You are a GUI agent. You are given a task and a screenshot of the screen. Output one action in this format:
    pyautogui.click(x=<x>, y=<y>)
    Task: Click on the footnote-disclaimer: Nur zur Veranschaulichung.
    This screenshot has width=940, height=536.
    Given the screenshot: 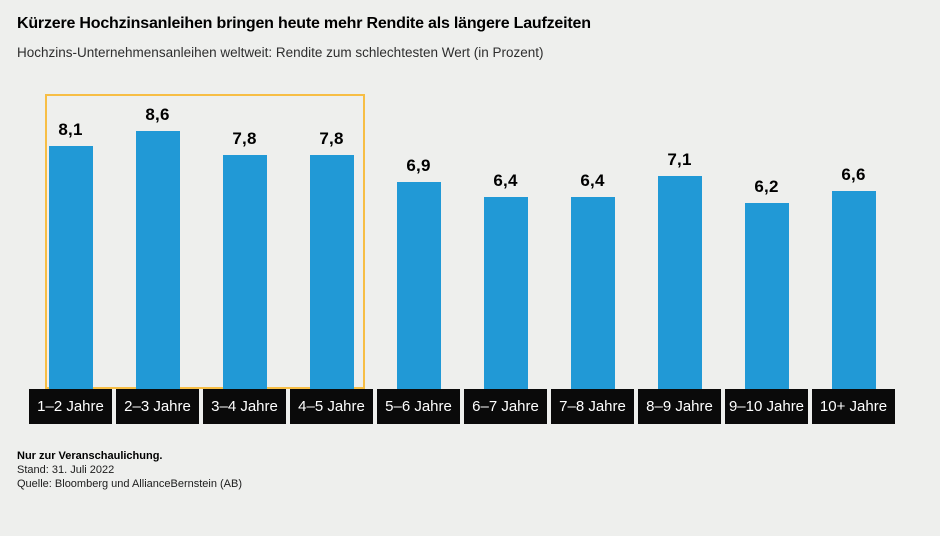 What is the action you would take?
    pyautogui.click(x=90, y=456)
    